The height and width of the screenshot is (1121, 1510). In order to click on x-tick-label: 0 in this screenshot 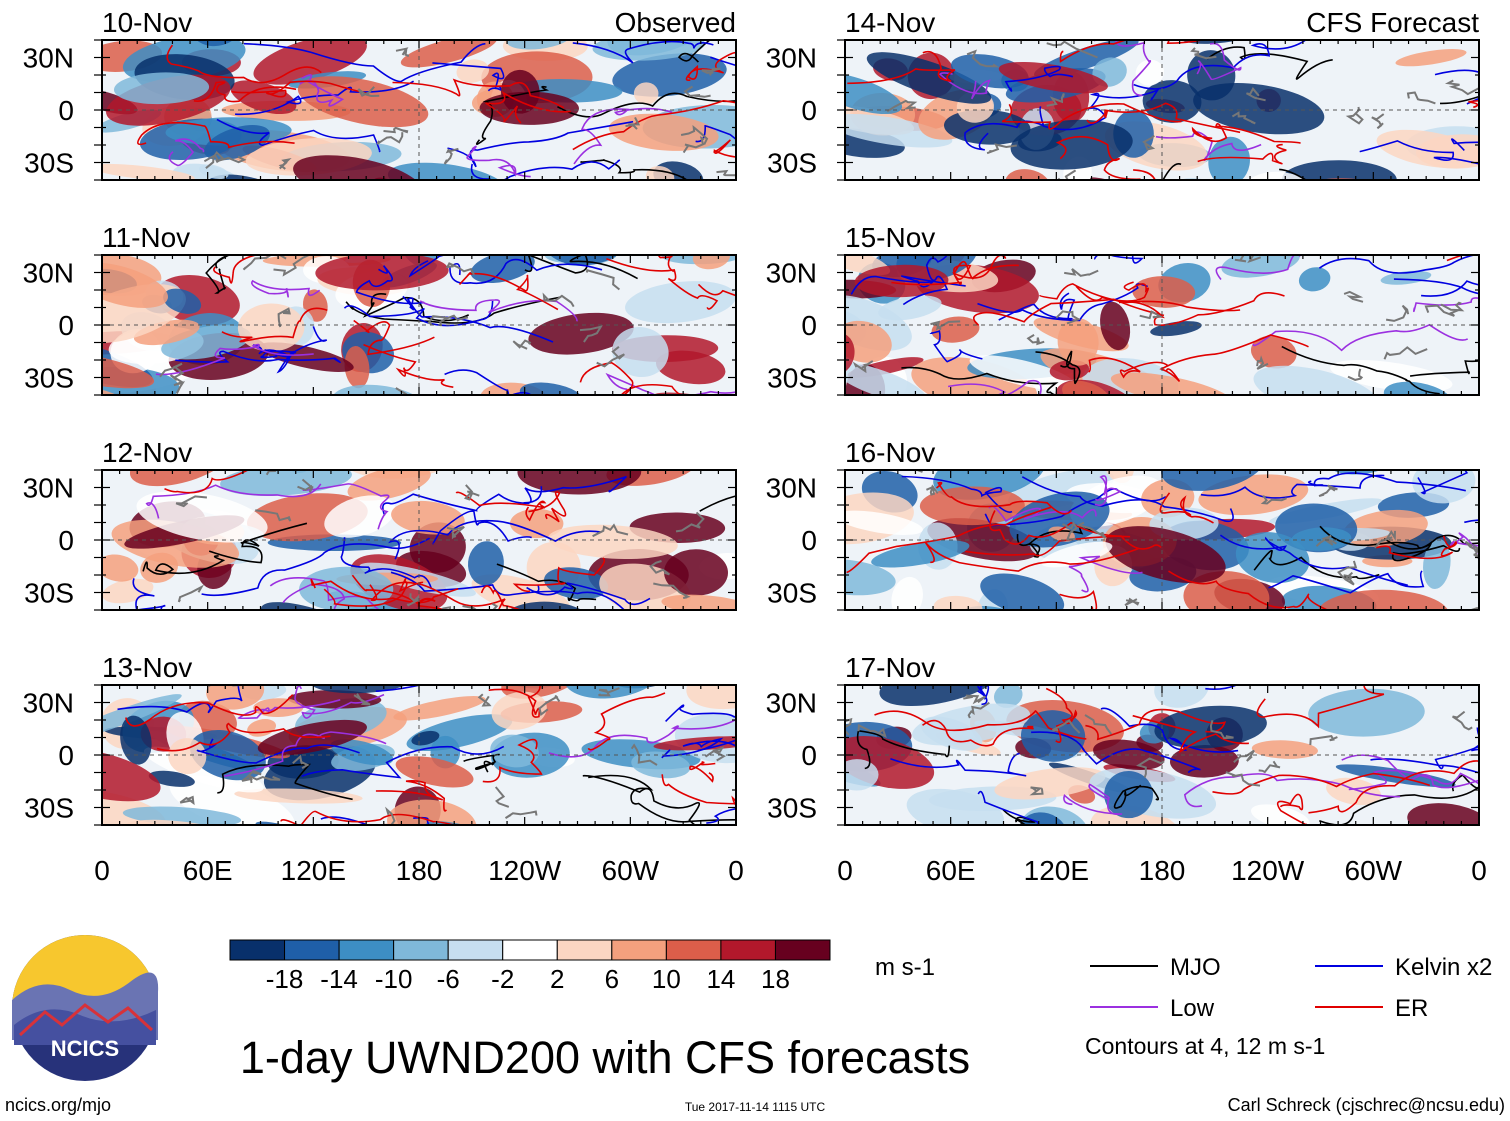, I will do `click(736, 870)`.